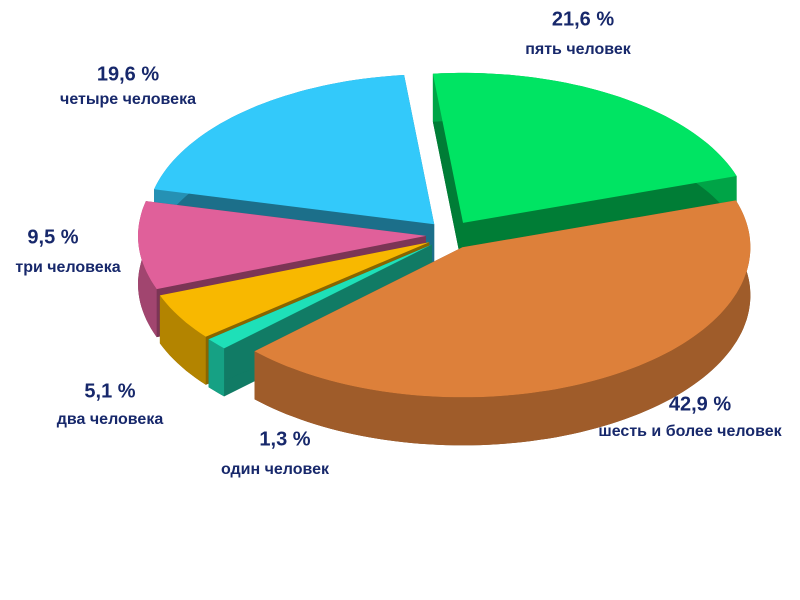  I want to click on value-label: 19,6 %, so click(128, 74).